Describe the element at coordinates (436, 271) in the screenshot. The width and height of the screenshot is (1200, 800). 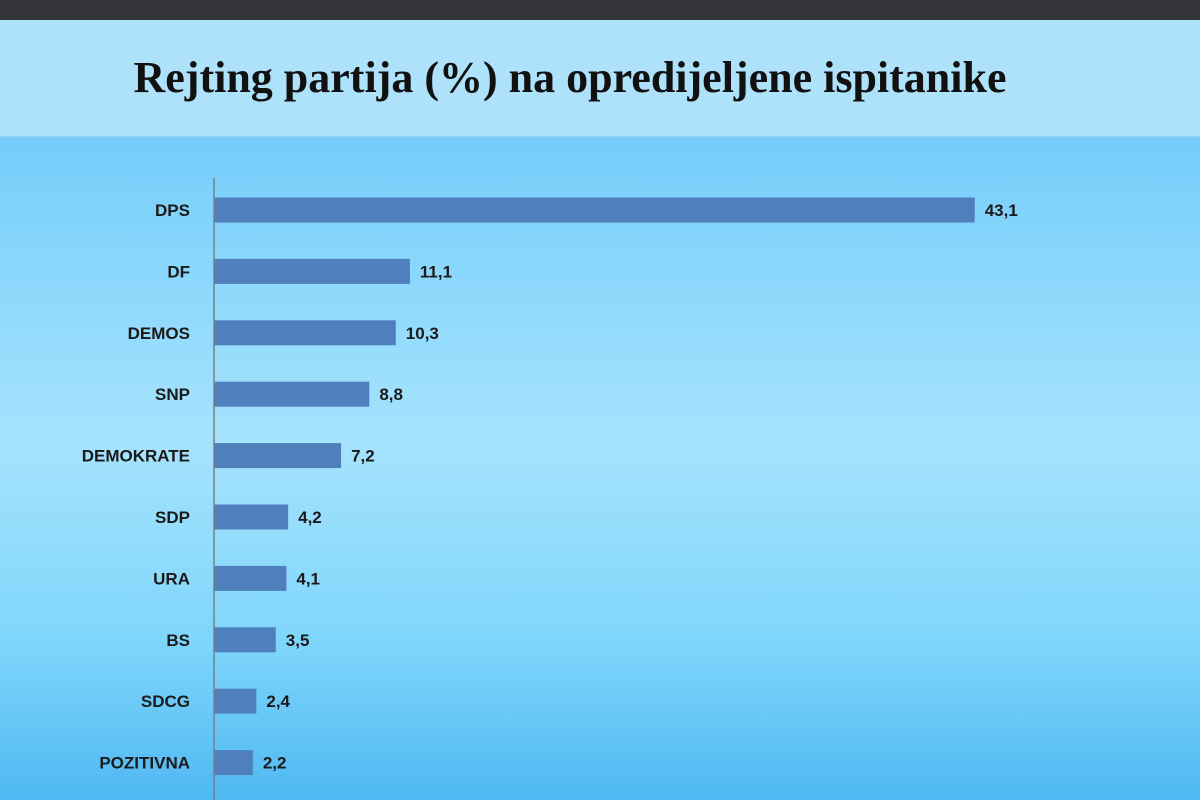
I see `value-label: 11,1` at that location.